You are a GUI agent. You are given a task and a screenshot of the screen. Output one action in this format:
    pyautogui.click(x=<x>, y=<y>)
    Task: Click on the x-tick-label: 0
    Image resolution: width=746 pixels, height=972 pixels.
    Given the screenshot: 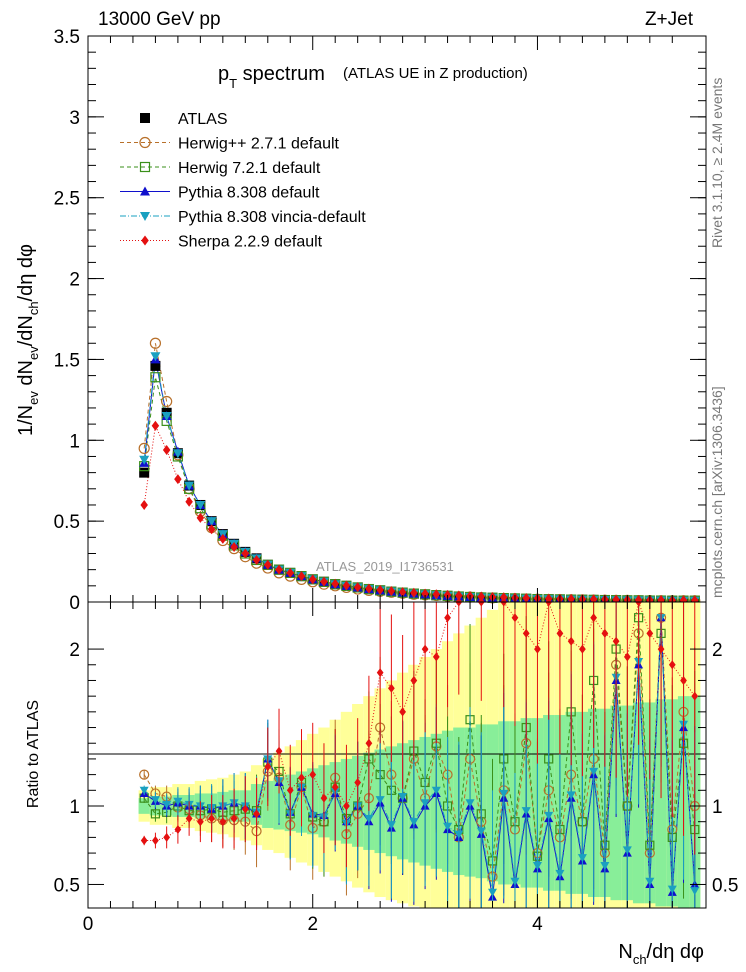 What is the action you would take?
    pyautogui.click(x=88, y=924)
    